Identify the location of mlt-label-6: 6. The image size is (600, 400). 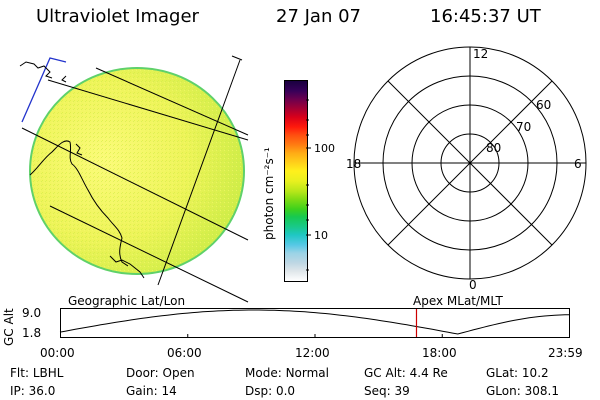
(578, 164).